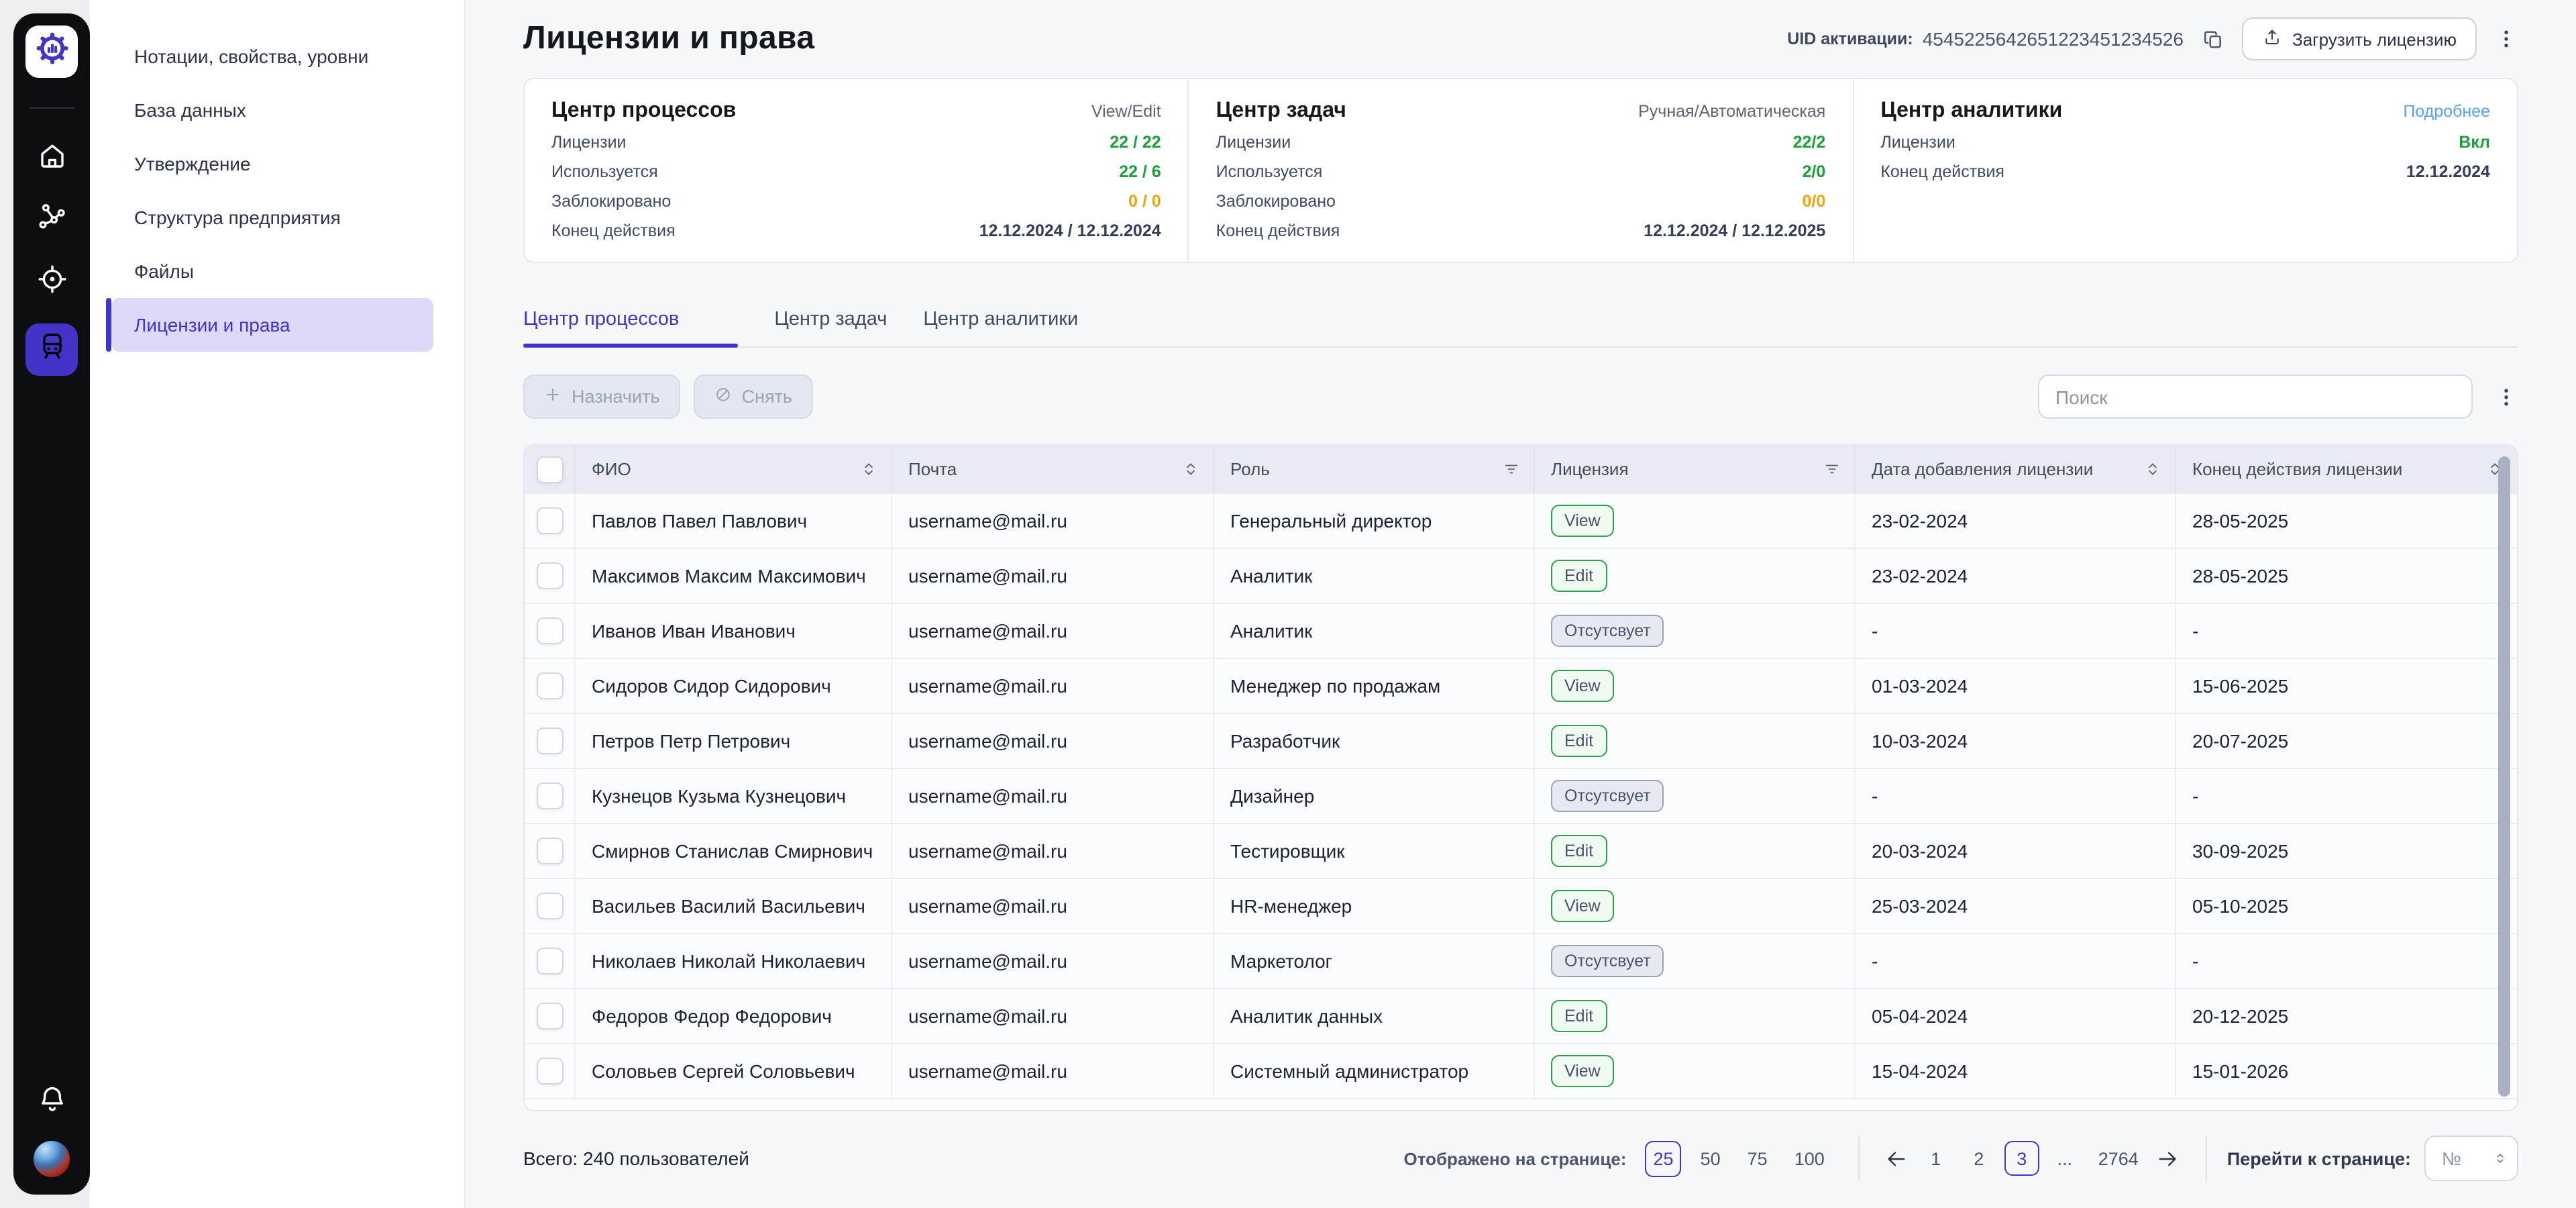  I want to click on cell-license-expires: -, so click(2195, 796).